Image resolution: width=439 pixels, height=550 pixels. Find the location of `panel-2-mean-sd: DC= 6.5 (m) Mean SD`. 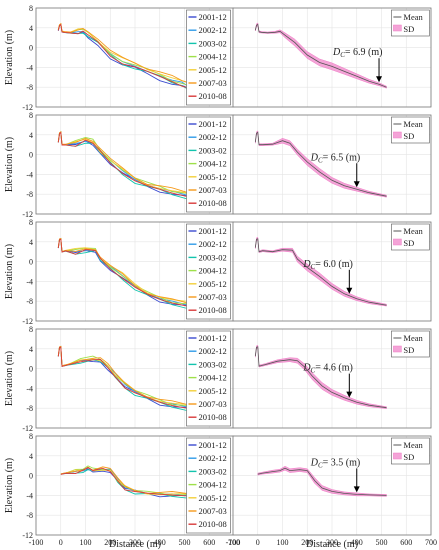

panel-2-mean-sd: DC= 6.5 (m) Mean SD is located at coordinates (332, 164).